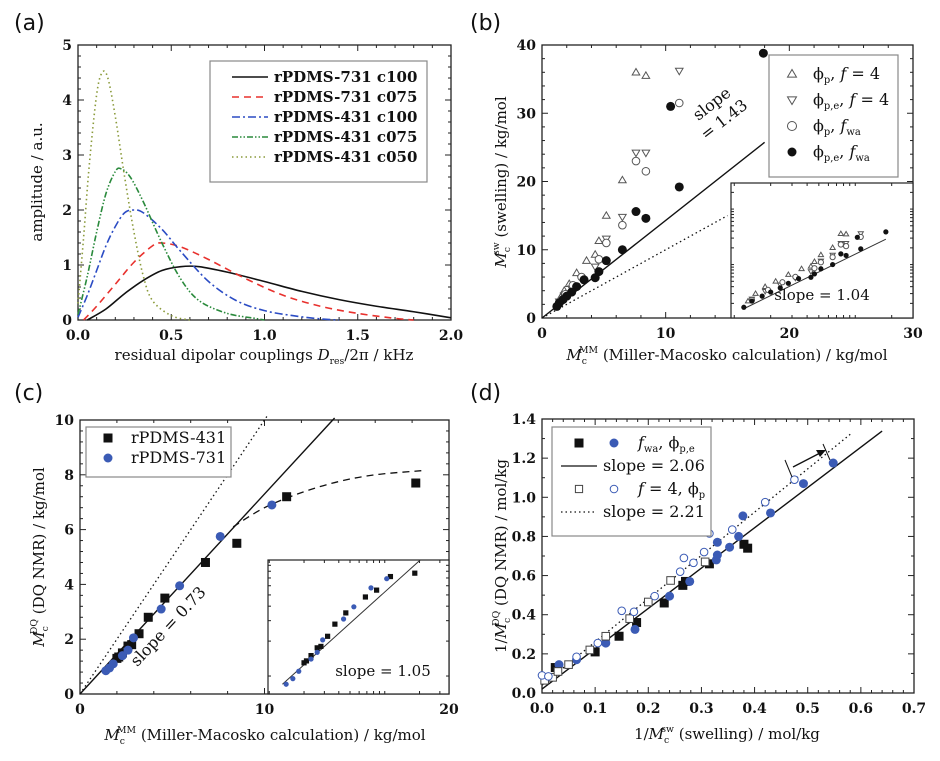 This screenshot has height=761, width=940. Describe the element at coordinates (501, 645) in the screenshot. I see `text-segment: 1/` at that location.